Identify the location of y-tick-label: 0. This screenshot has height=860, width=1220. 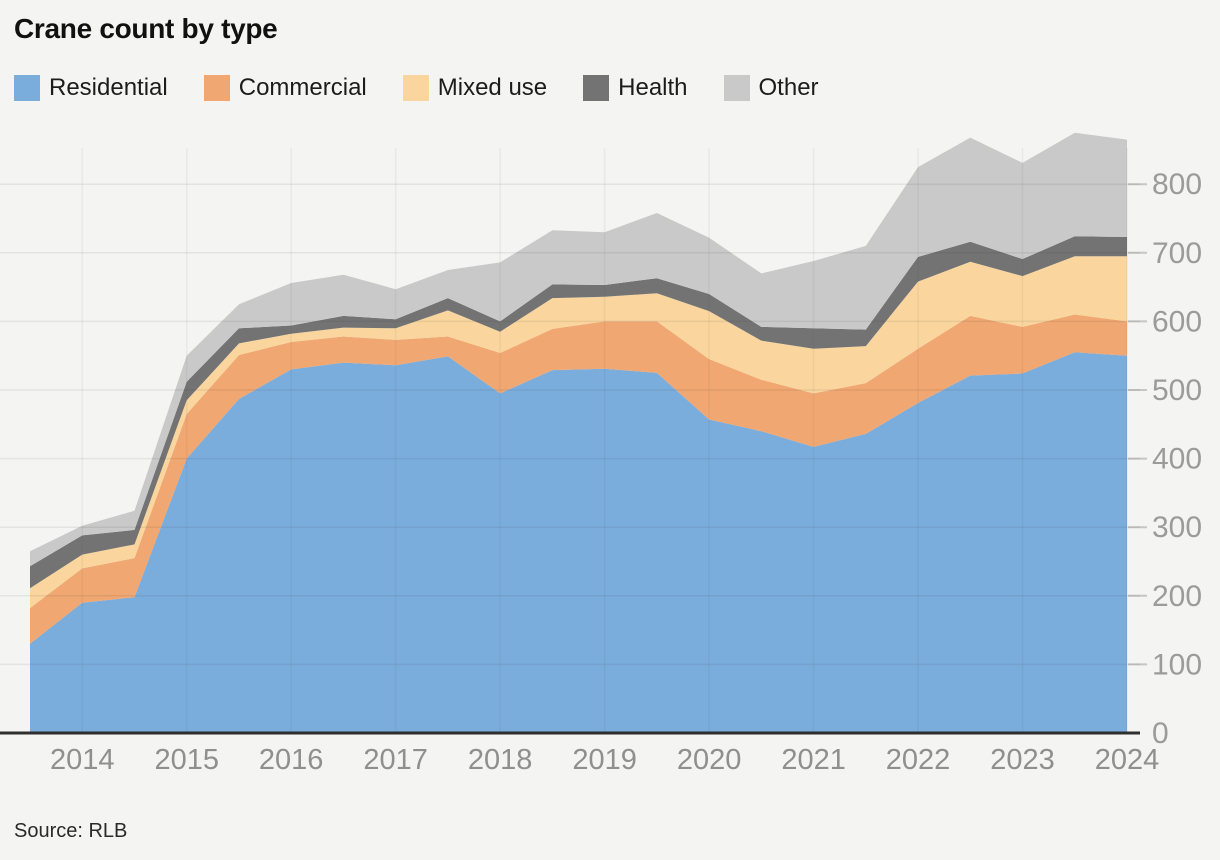
(1160, 733).